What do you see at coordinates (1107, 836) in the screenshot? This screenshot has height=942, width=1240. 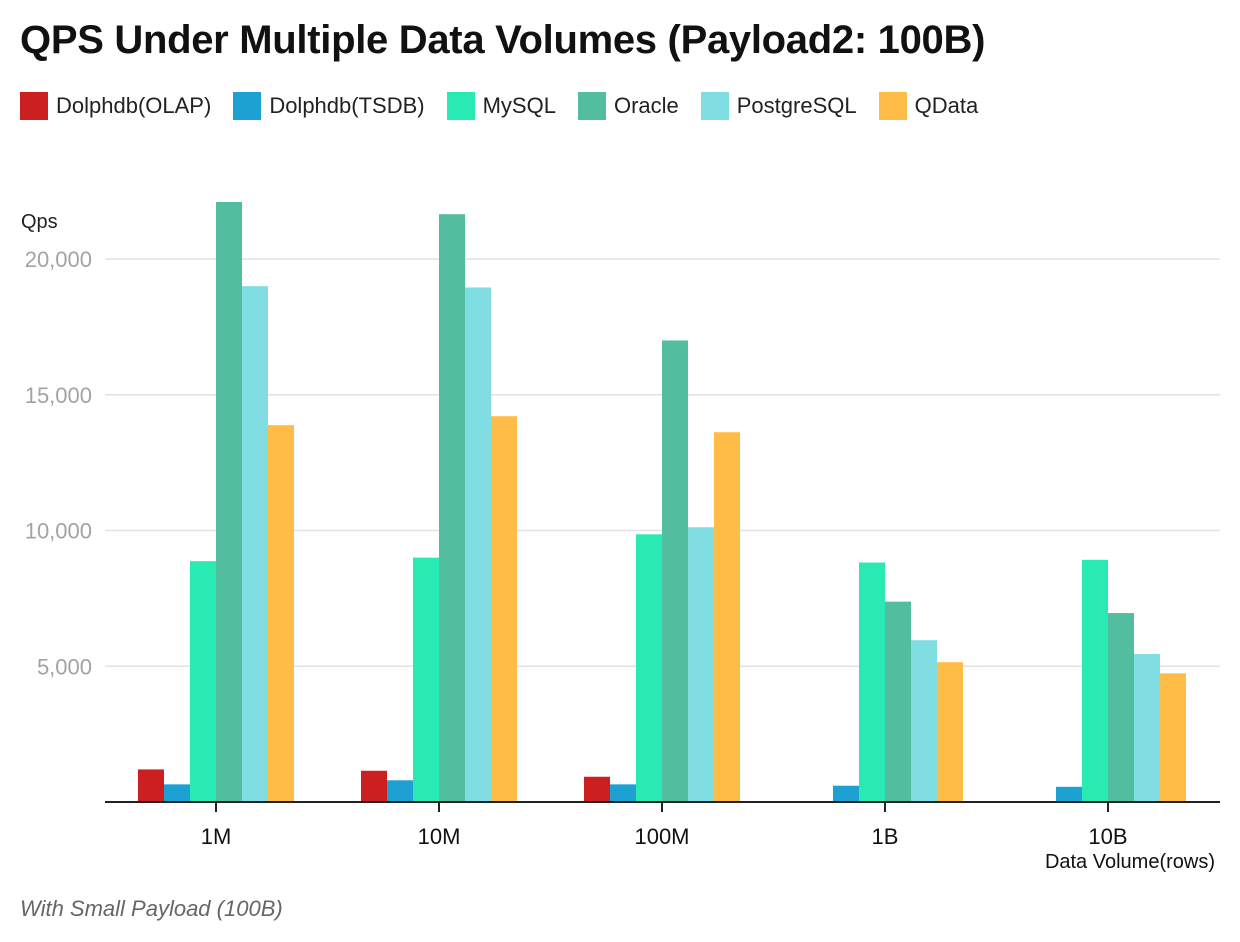 I see `x-tick-label: 10B` at bounding box center [1107, 836].